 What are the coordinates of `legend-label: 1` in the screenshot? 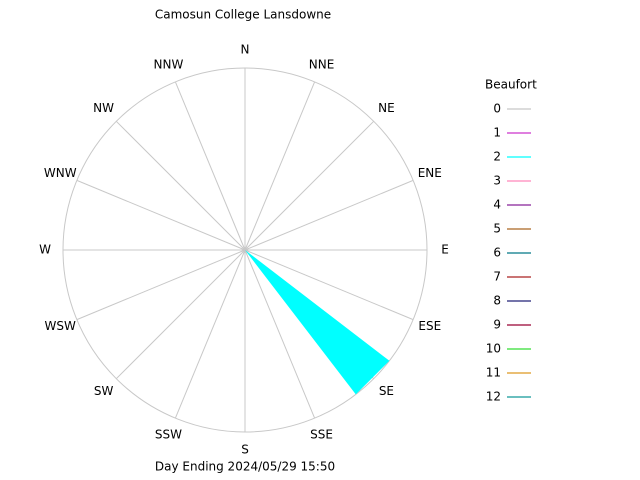 It's located at (497, 133).